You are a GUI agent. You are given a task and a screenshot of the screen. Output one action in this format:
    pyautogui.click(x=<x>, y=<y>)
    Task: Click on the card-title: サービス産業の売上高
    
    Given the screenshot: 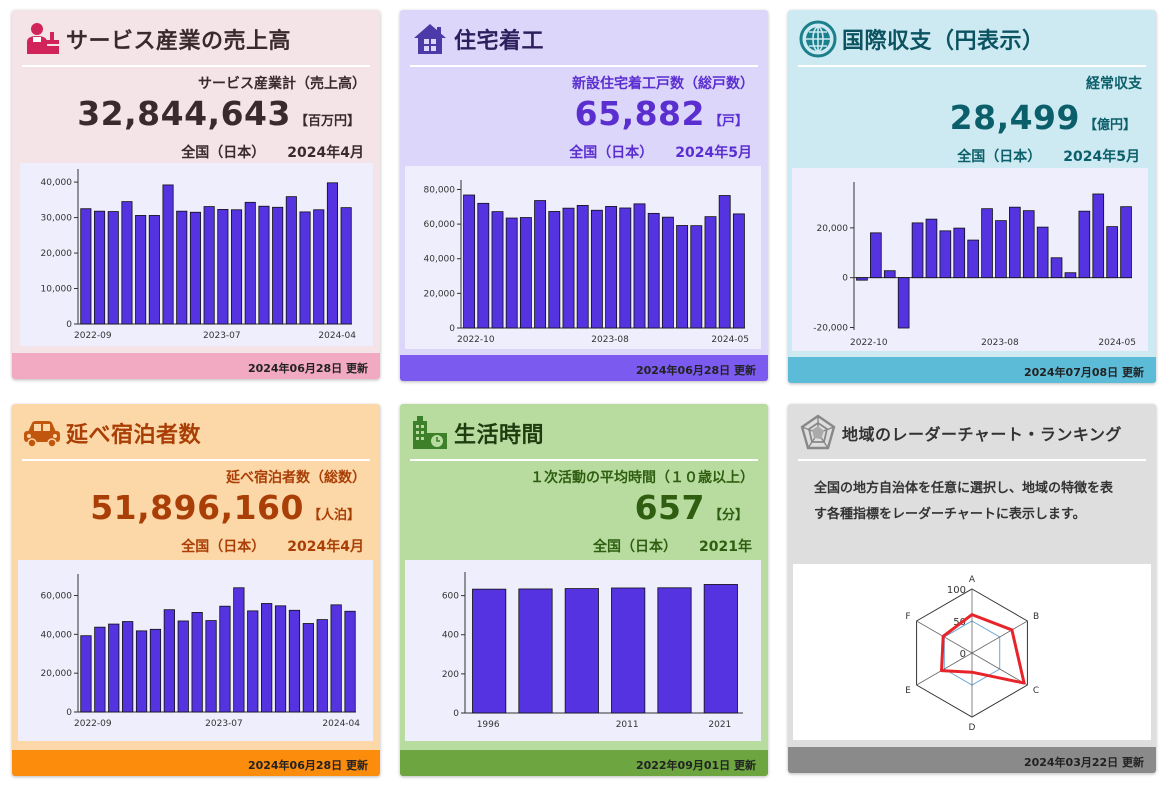 What is the action you would take?
    pyautogui.click(x=179, y=41)
    